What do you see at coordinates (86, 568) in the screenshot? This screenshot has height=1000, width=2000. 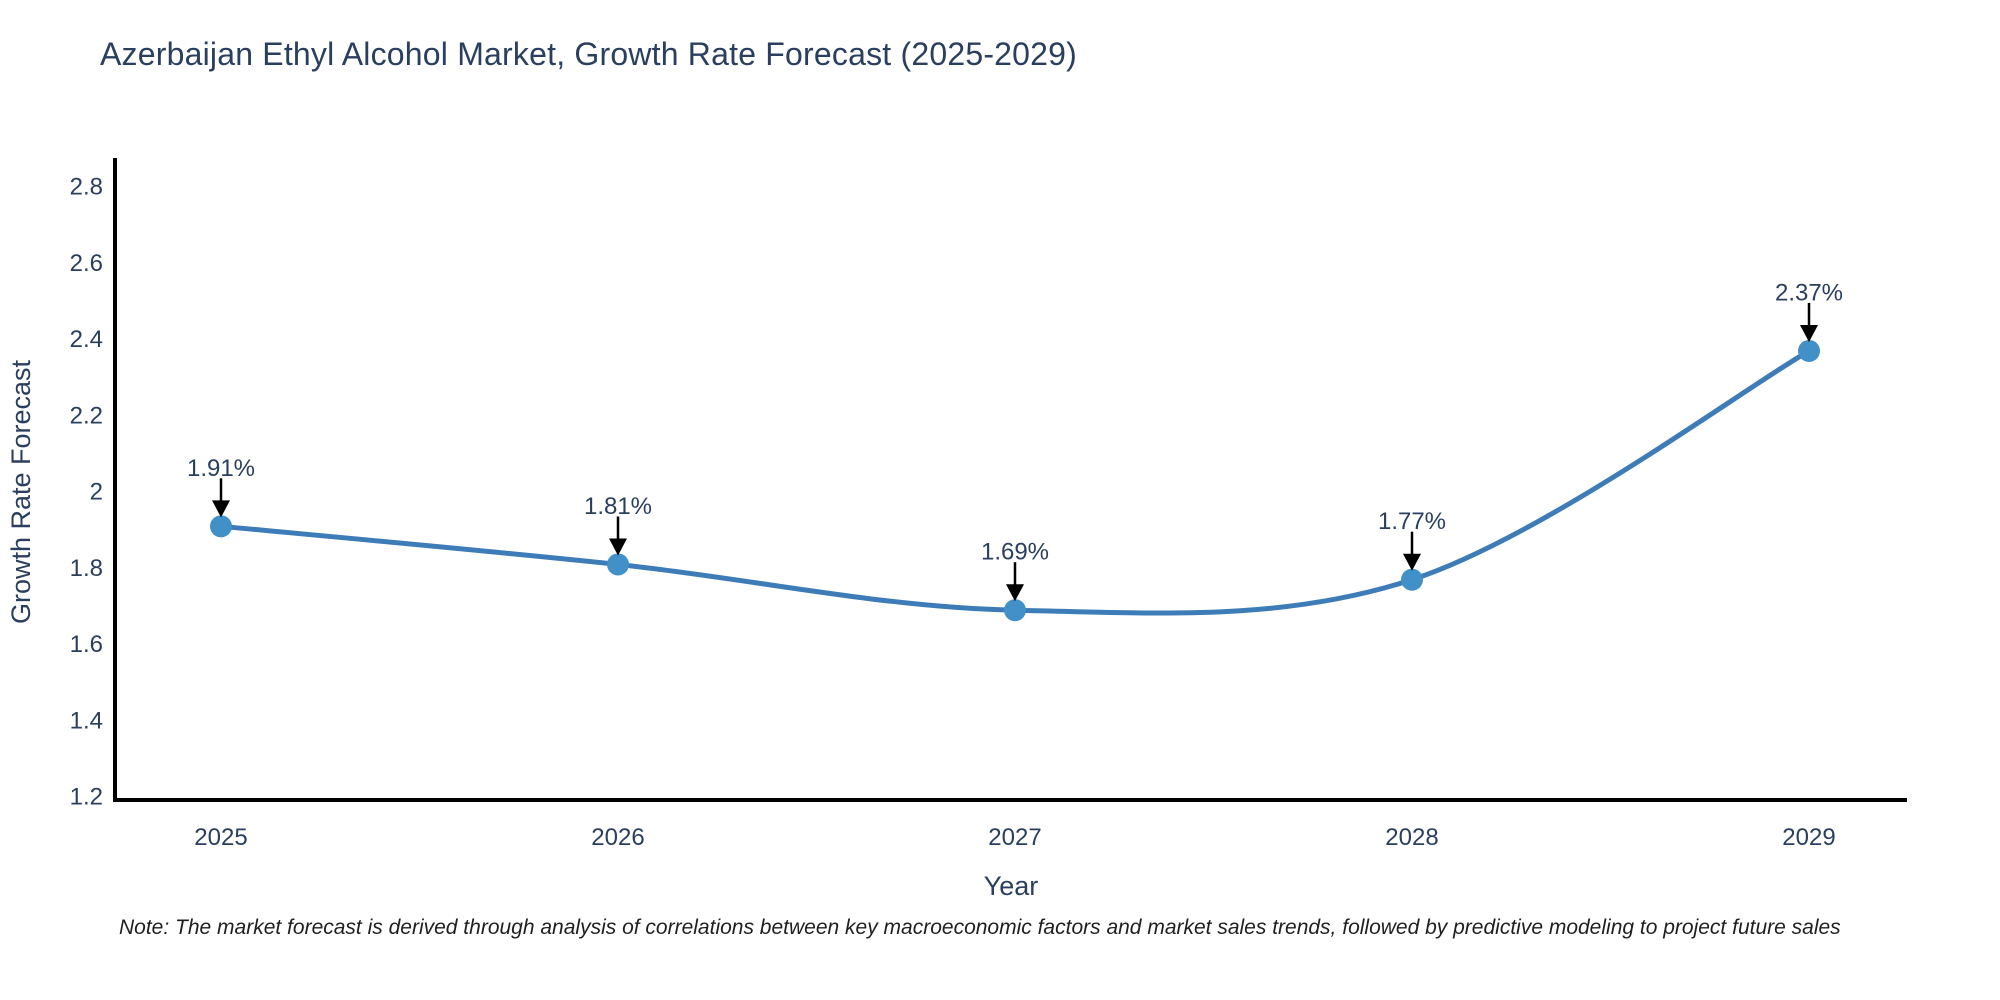 I see `y-tick-label: 1.8` at bounding box center [86, 568].